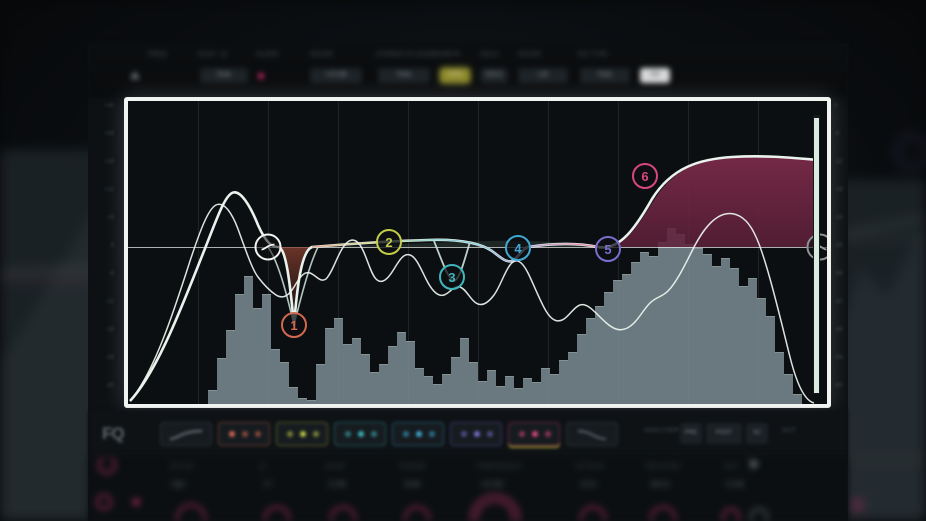  Describe the element at coordinates (593, 55) in the screenshot. I see `toolbar-label-eqtype: EQ TYPE` at that location.